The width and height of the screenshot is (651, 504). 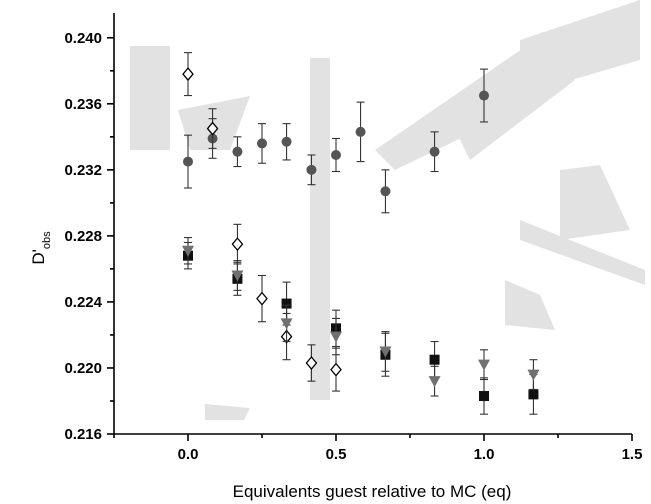 I want to click on y-tick-label: 0.220, so click(x=83, y=368).